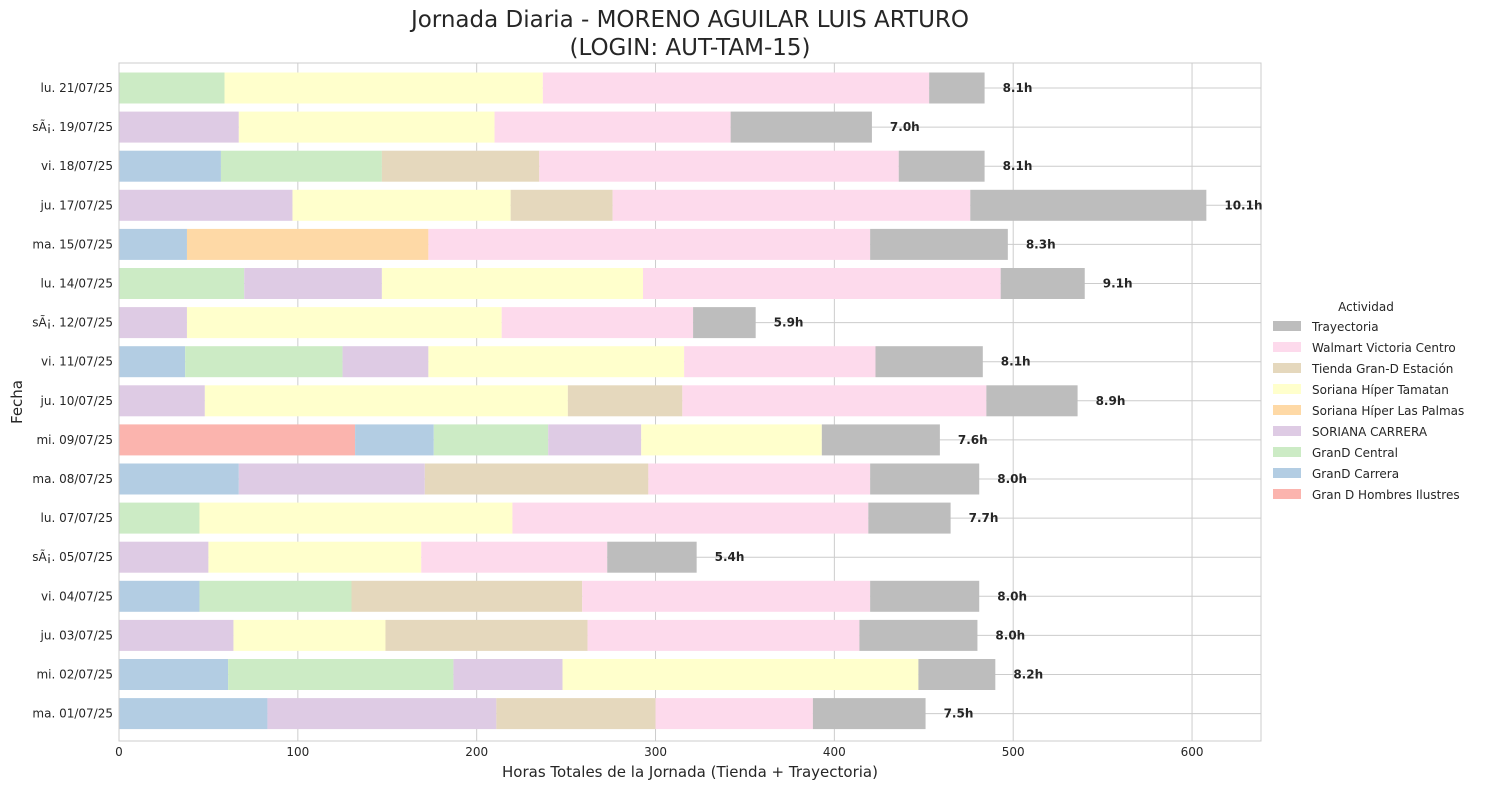 The image size is (1489, 790). What do you see at coordinates (77, 284) in the screenshot?
I see `y-tick-label: lu. 14/07/25` at bounding box center [77, 284].